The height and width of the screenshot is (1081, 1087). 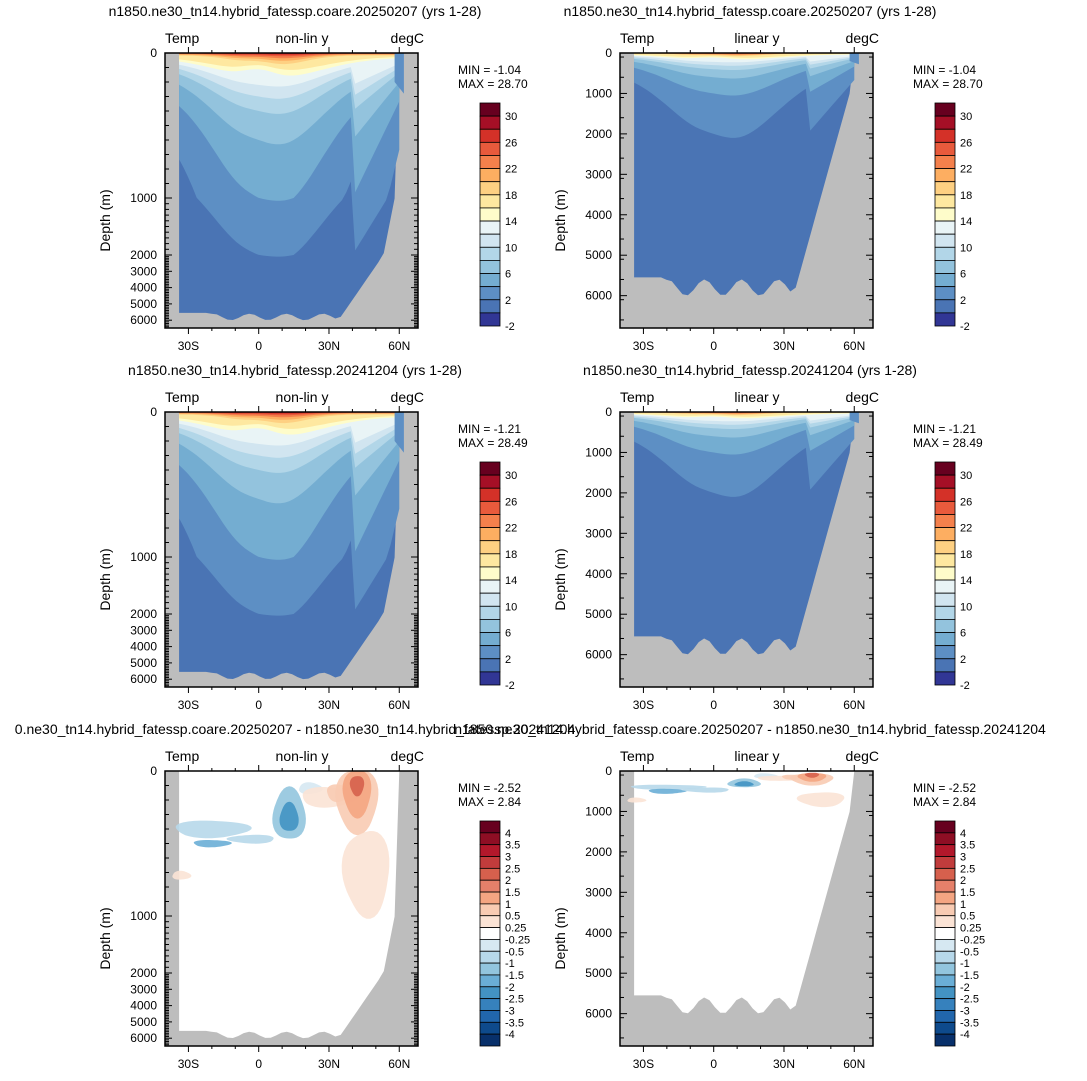 I want to click on plot-area, so click(x=746, y=190).